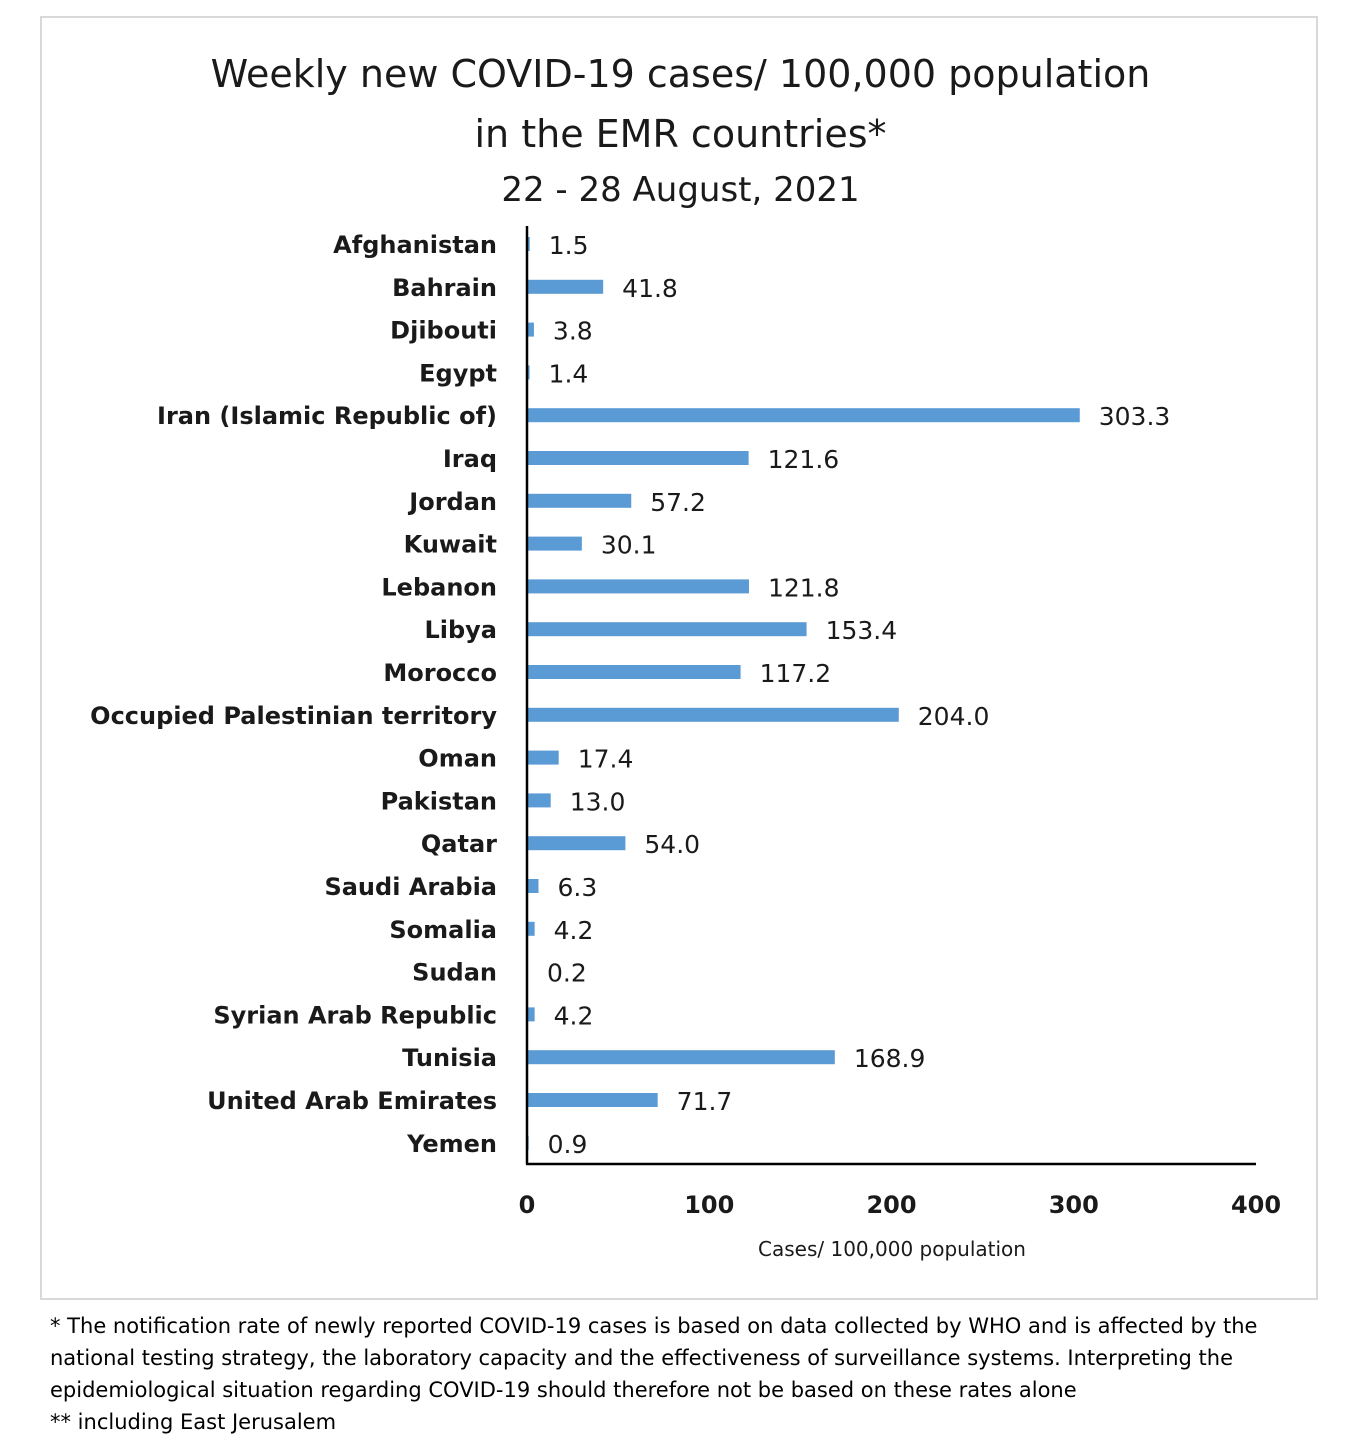  I want to click on category-label: Jordan, so click(452, 502).